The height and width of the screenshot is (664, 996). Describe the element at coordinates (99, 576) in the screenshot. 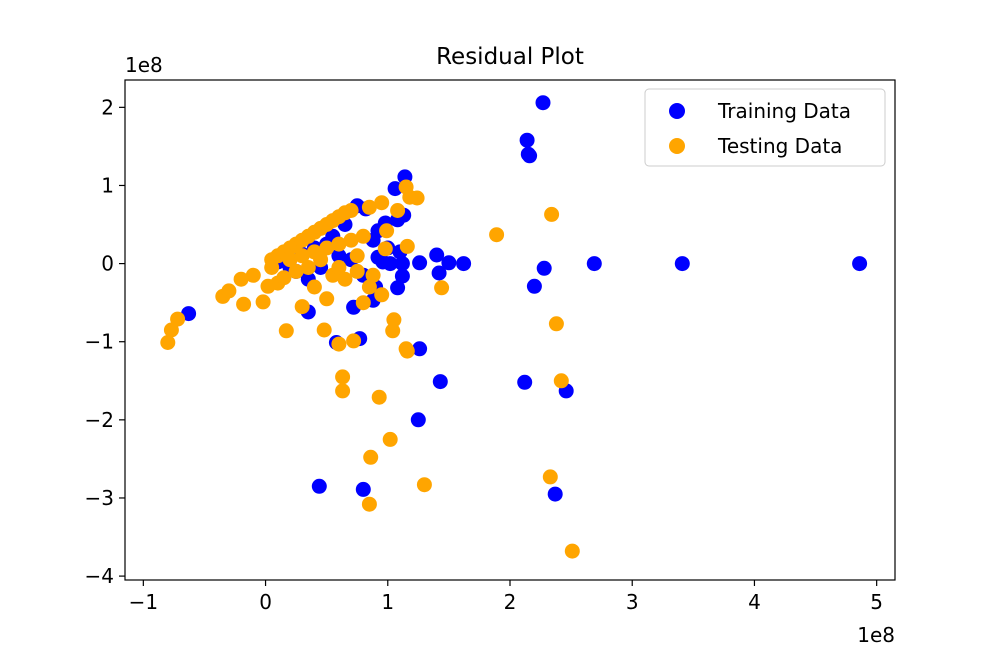

I see `y-tick-label: −4` at that location.